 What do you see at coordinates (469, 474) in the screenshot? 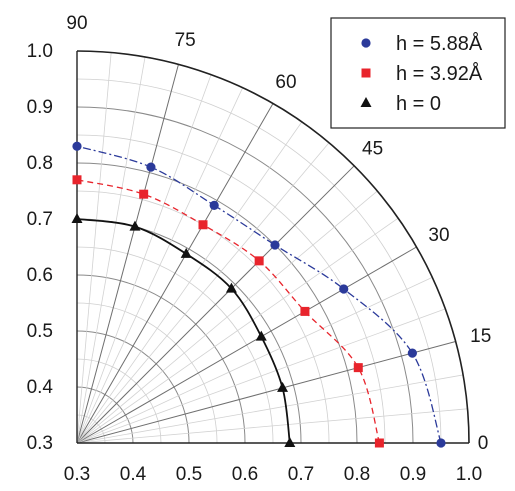
I see `x-tick-label: 1.0` at bounding box center [469, 474].